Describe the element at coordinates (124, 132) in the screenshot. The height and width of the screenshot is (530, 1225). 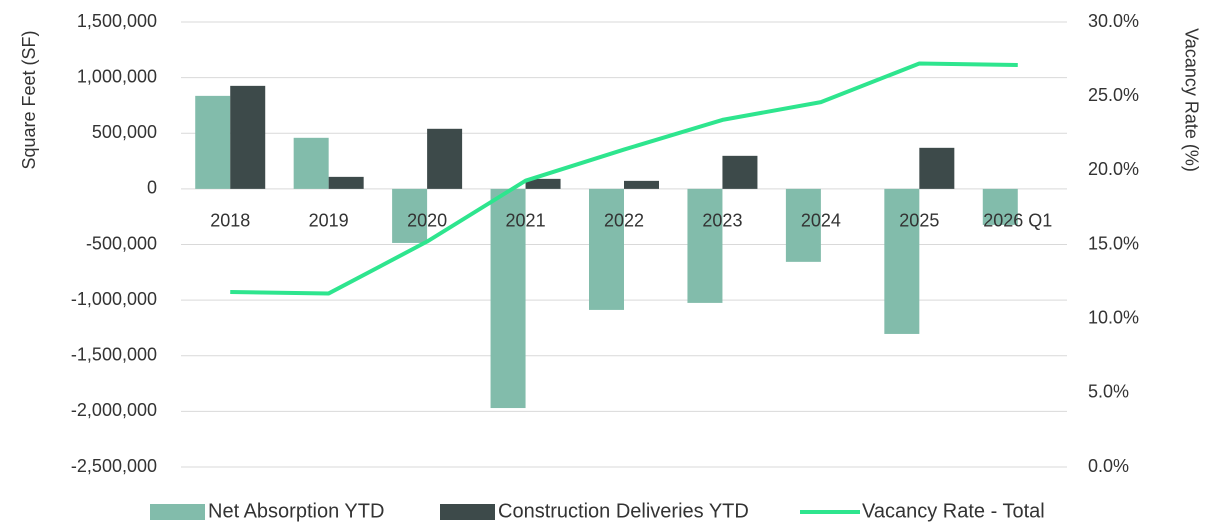
I see `y-tick-label: 500,000` at that location.